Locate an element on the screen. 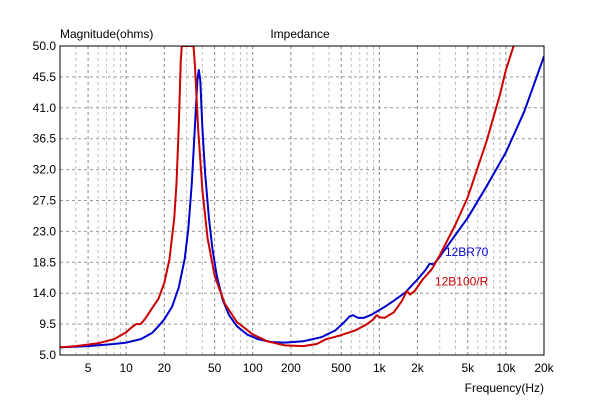 The width and height of the screenshot is (600, 400). y-tick-label: 50.0 is located at coordinates (45, 46).